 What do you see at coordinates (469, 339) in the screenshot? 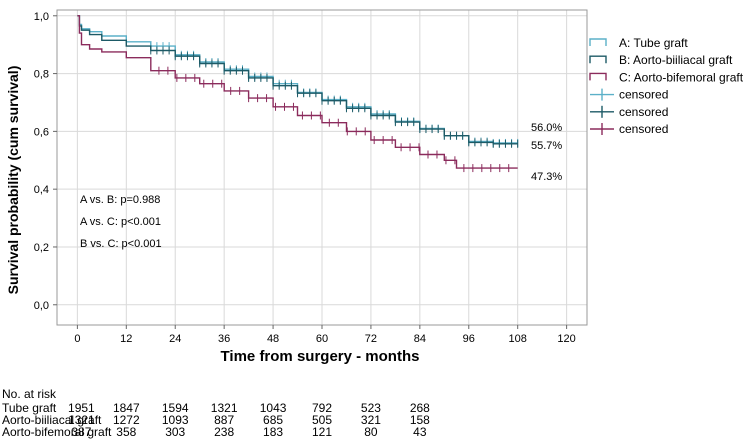
I see `x-tick-label: 96` at bounding box center [469, 339].